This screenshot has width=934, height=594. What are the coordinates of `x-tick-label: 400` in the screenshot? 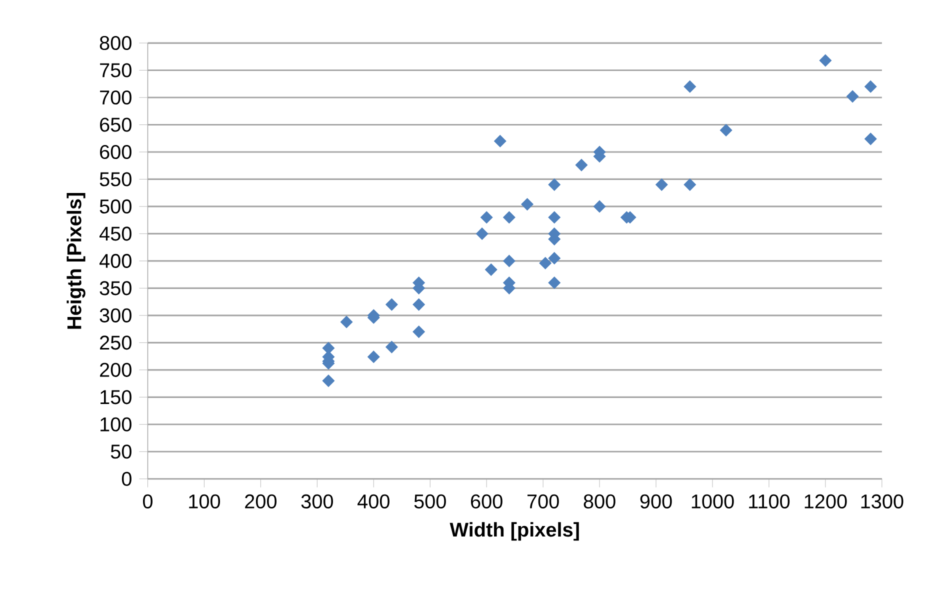 It's located at (374, 501).